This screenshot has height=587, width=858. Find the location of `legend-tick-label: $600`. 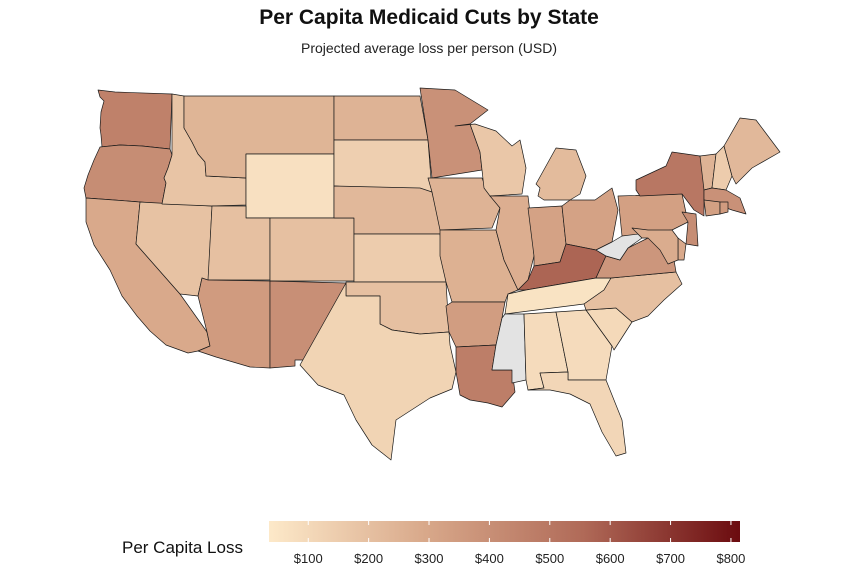

legend-tick-label: $600 is located at coordinates (610, 558).